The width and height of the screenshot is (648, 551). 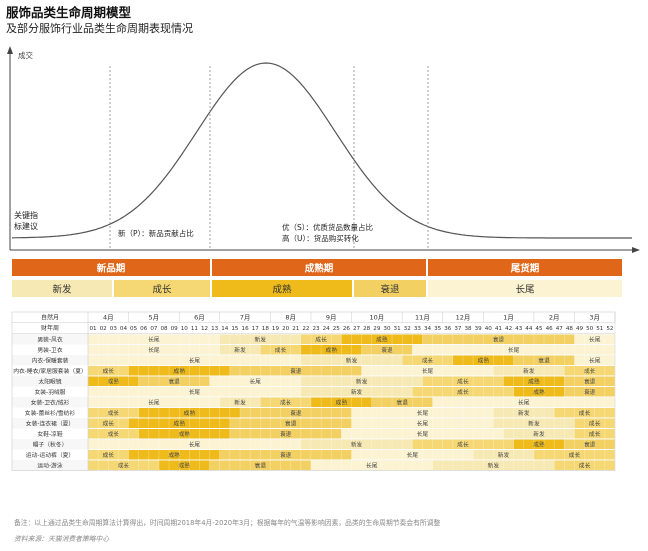 What do you see at coordinates (554, 318) in the screenshot?
I see `month-label: 2月` at bounding box center [554, 318].